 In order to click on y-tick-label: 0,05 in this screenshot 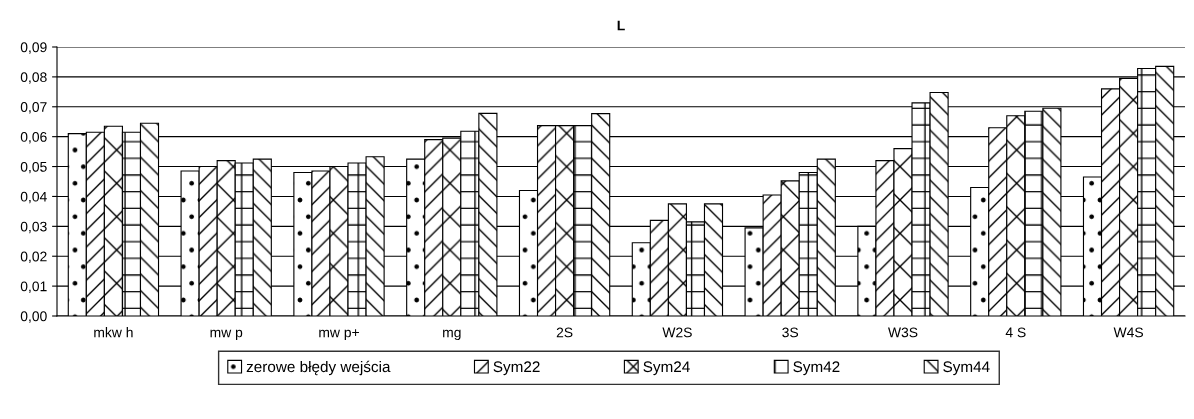, I will do `click(33, 167)`.